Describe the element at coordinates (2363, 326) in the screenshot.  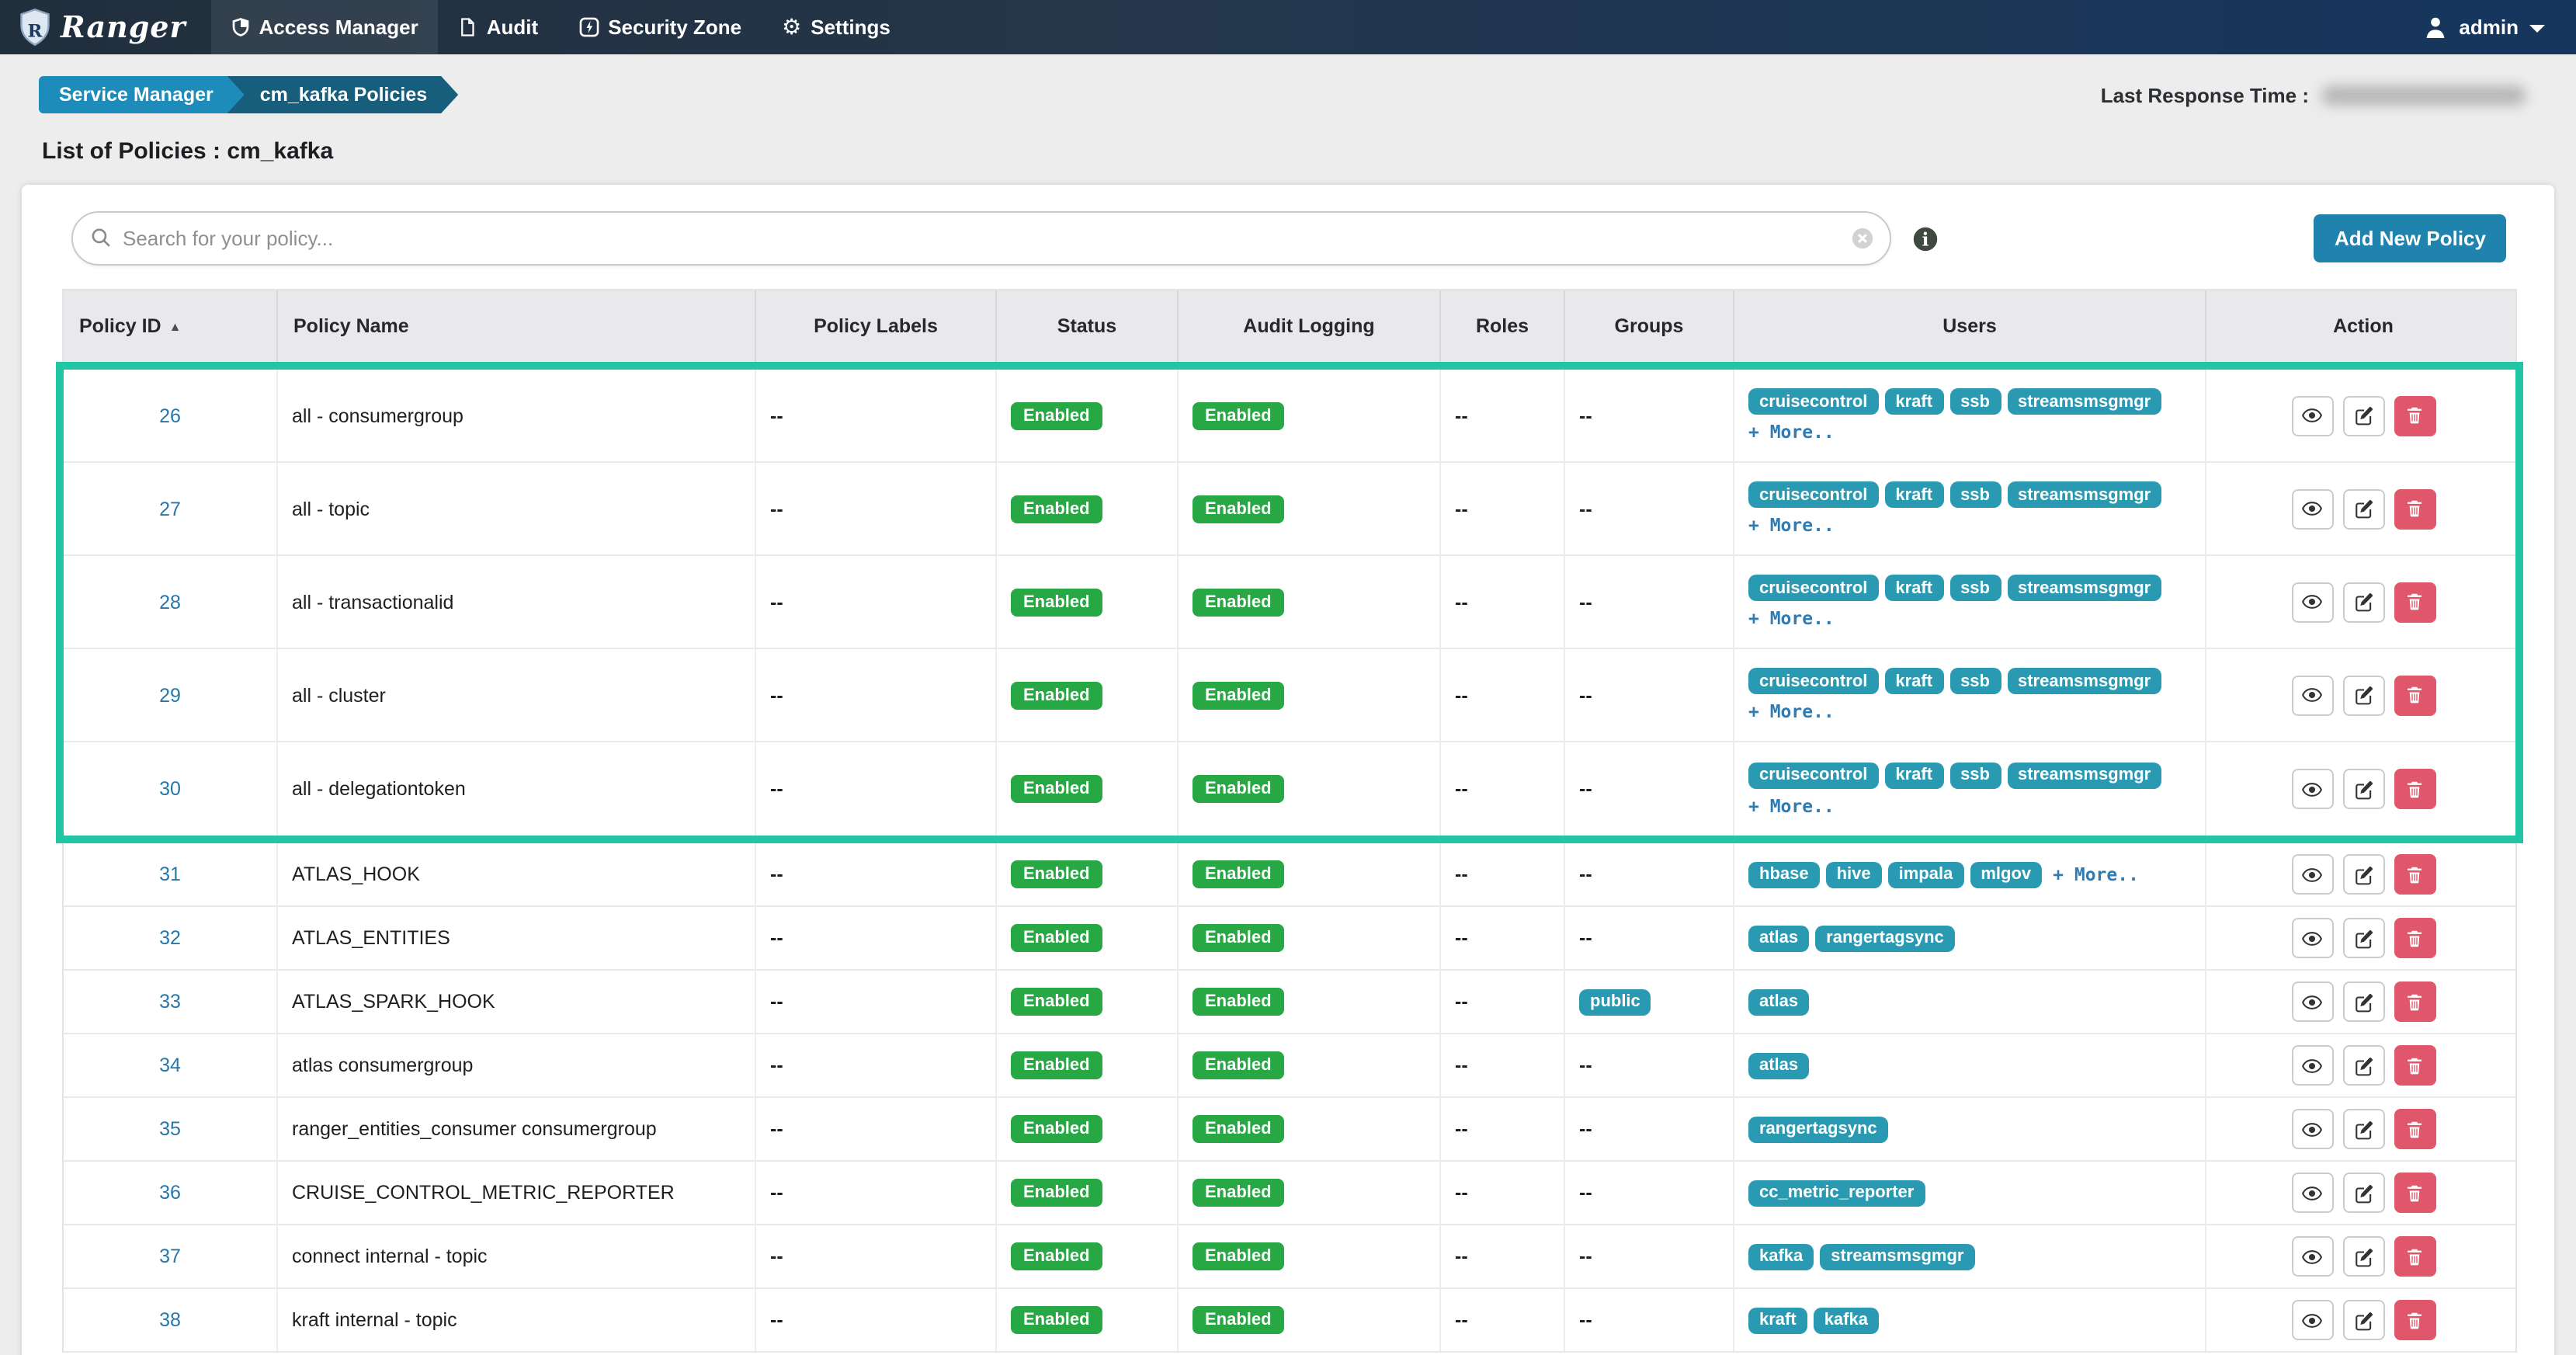
I see `column-header-action: Action` at that location.